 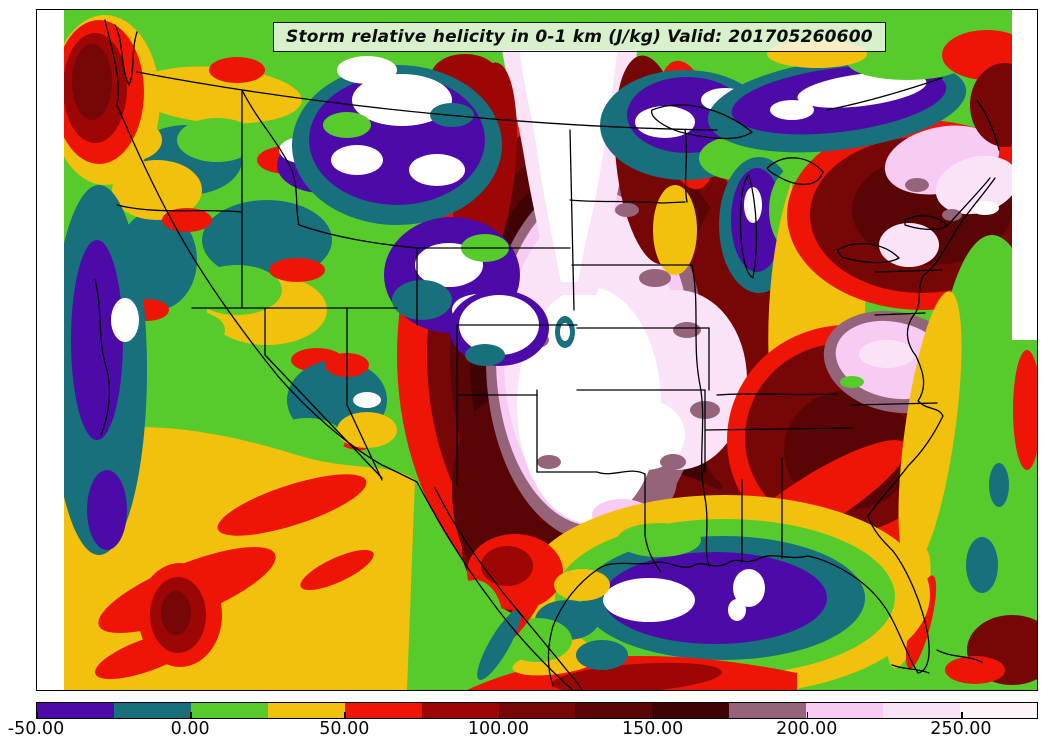 What do you see at coordinates (344, 729) in the screenshot?
I see `colorbar-tick-label: 50.00` at bounding box center [344, 729].